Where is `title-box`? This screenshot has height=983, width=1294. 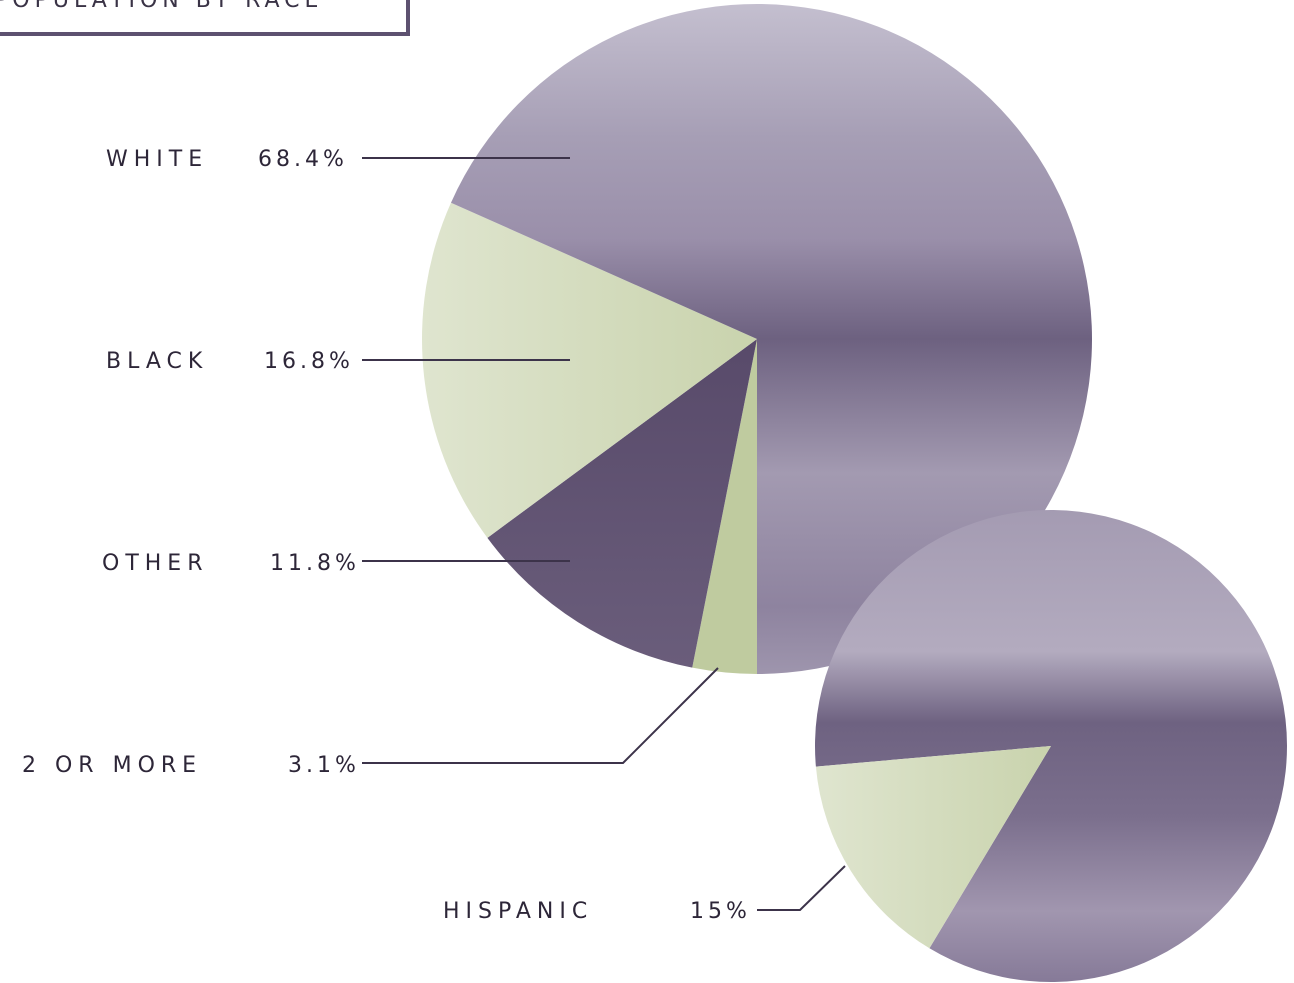 title-box is located at coordinates (205, 18).